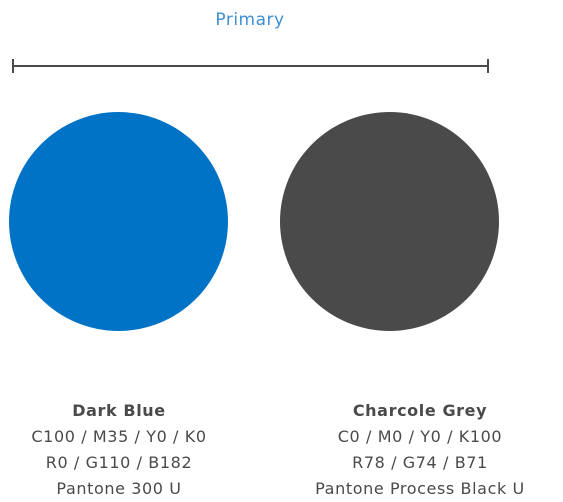  Describe the element at coordinates (420, 410) in the screenshot. I see `swatch-name: Charcole Grey` at that location.